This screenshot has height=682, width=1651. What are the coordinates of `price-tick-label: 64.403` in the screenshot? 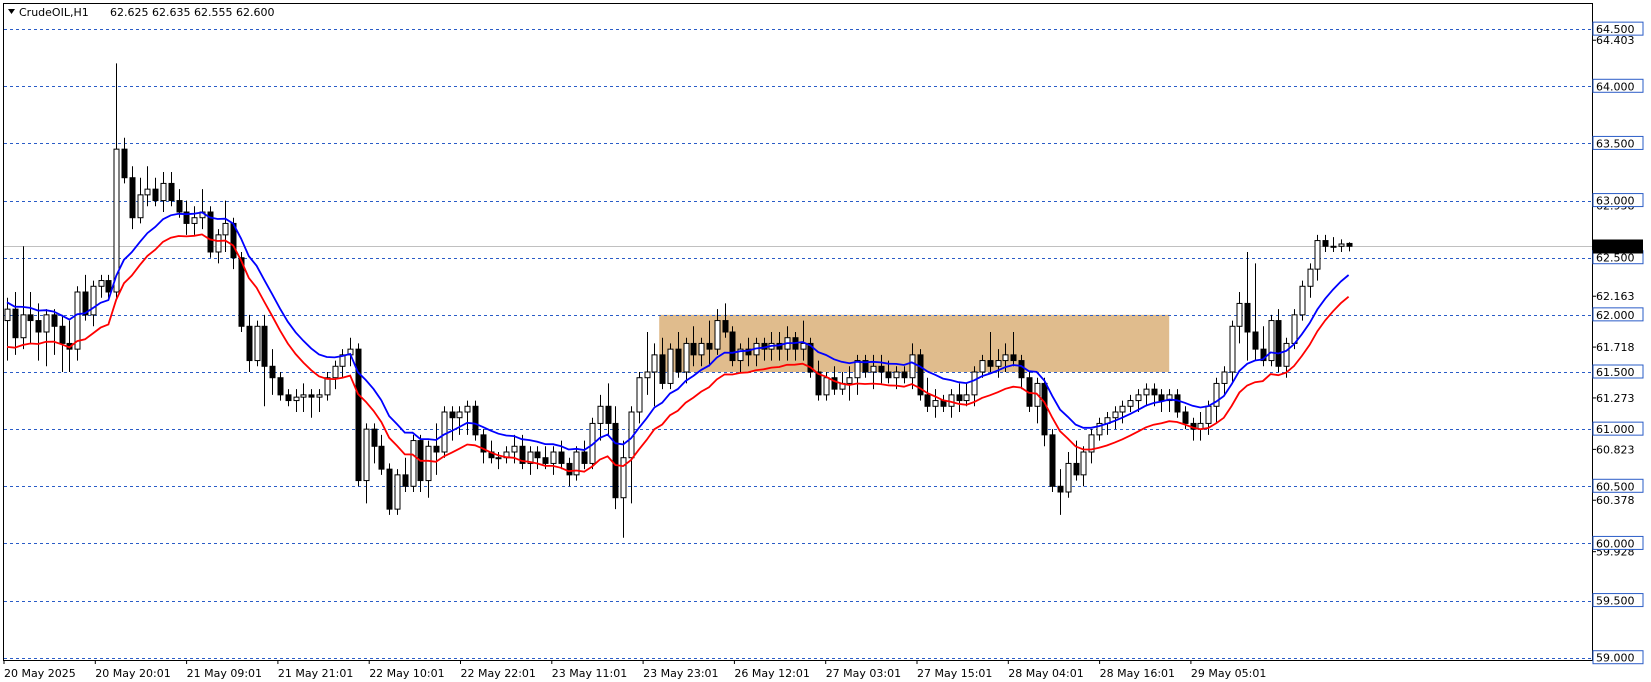 It's located at (1615, 40).